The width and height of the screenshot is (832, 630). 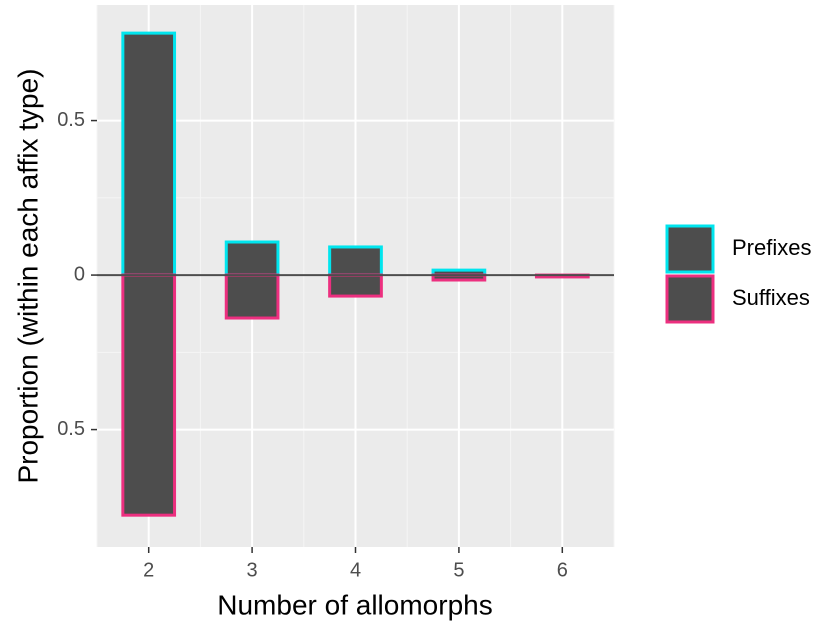 I want to click on x-tick-label: 4, so click(x=355, y=570).